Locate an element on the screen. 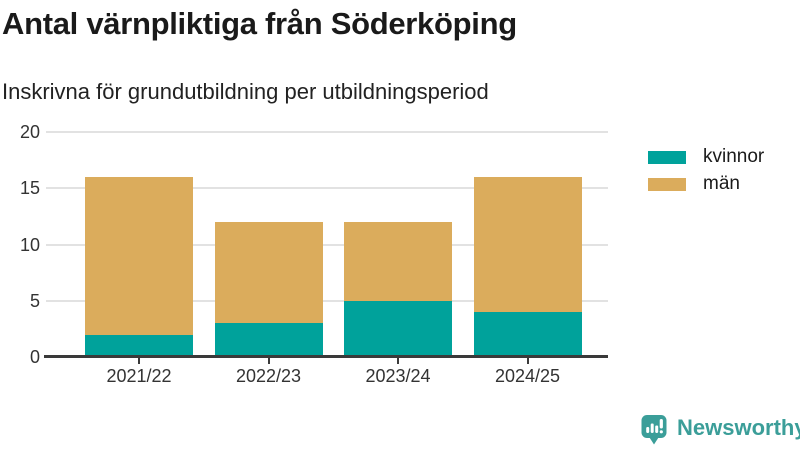 This screenshot has width=800, height=450. bar-segment-kvinnor-2023/24 is located at coordinates (398, 328).